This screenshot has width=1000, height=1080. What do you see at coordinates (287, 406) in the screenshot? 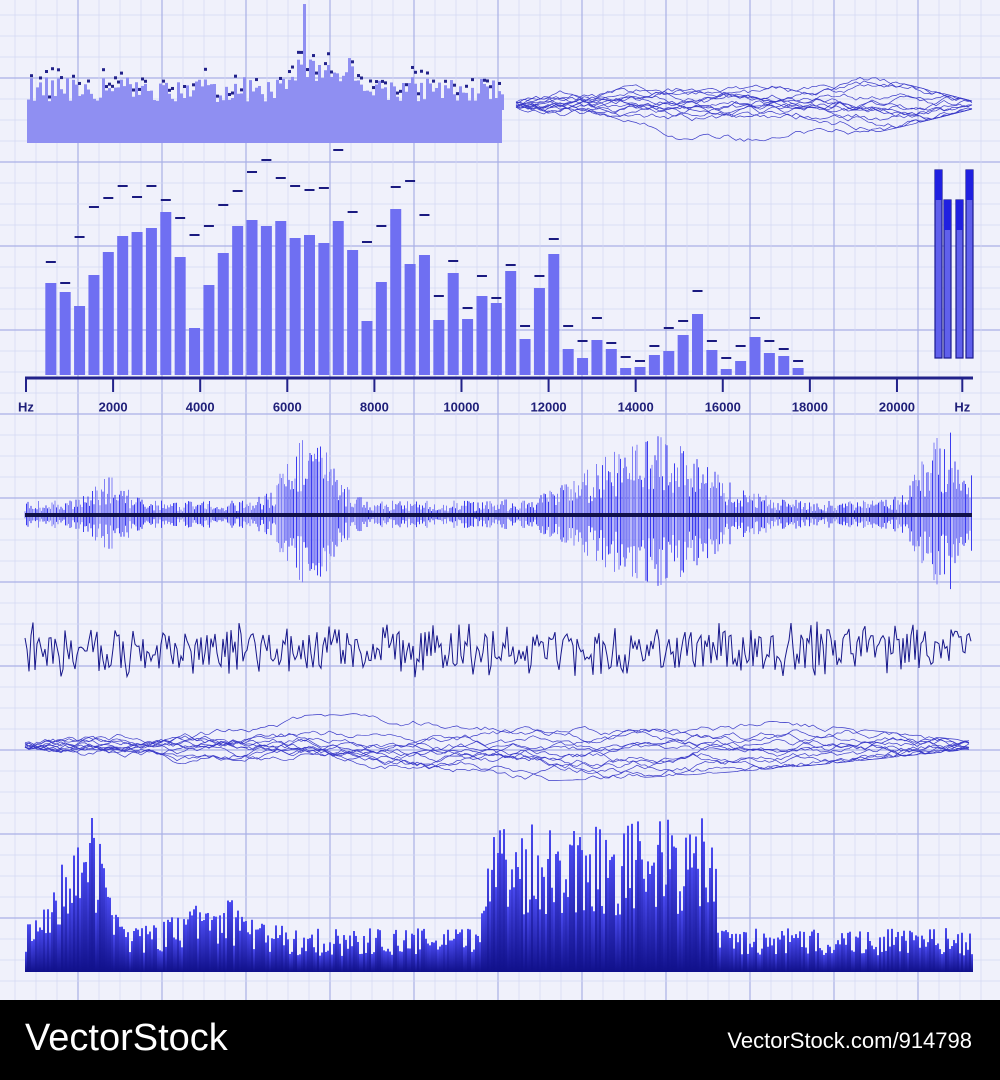
I see `x-tick-label: 6000` at bounding box center [287, 406].